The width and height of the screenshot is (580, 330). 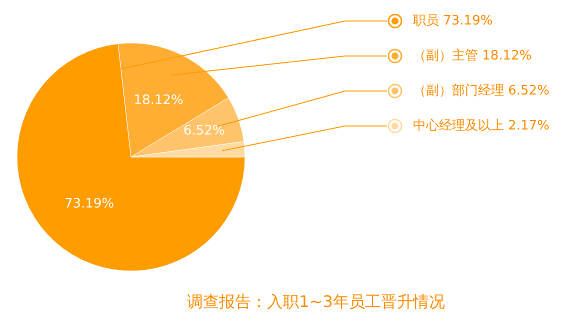 I want to click on data-label: 73.19%, so click(x=89, y=204).